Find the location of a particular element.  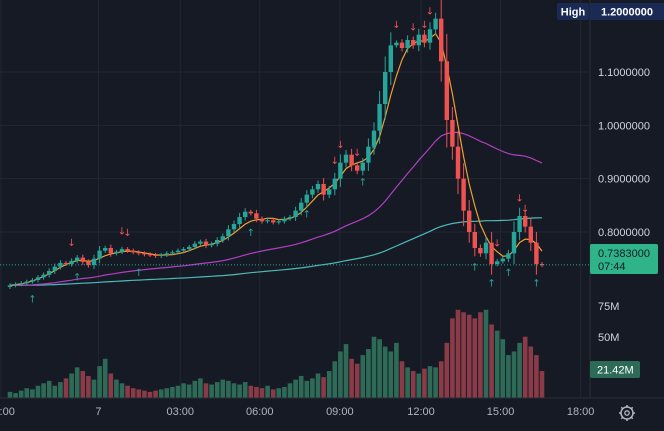

volume-value-badge: 21.42M is located at coordinates (615, 369).